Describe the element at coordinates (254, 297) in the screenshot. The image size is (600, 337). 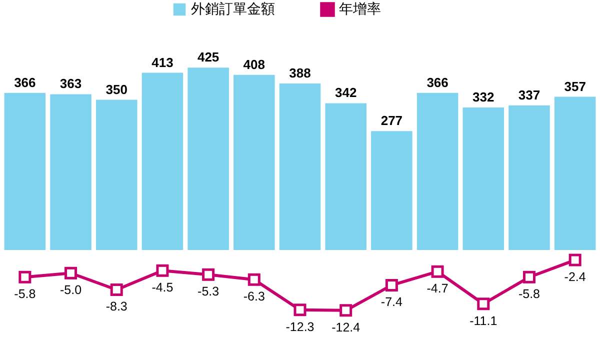
I see `data-label: -6.3` at that location.